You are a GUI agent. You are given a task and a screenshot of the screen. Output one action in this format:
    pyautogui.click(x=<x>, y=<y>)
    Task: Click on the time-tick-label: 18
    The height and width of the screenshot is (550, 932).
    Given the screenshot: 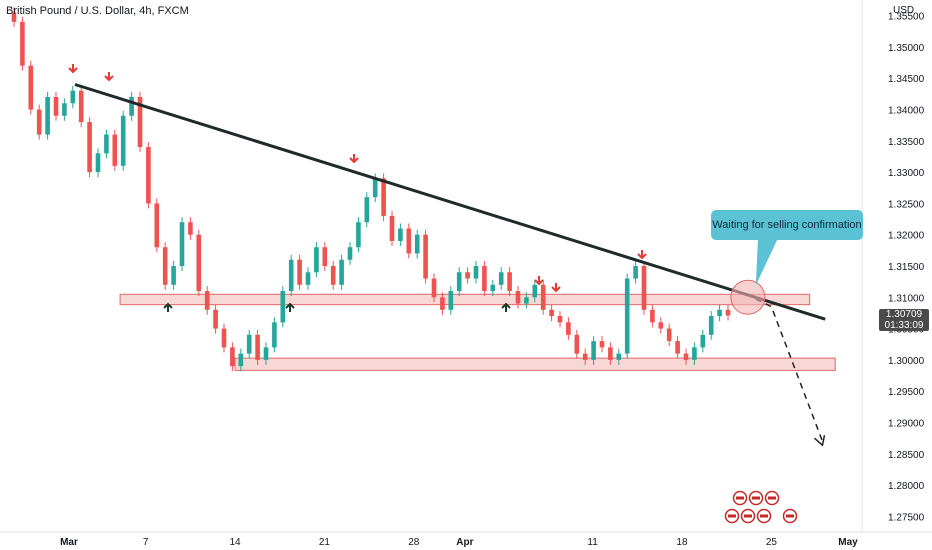 What is the action you would take?
    pyautogui.click(x=682, y=542)
    